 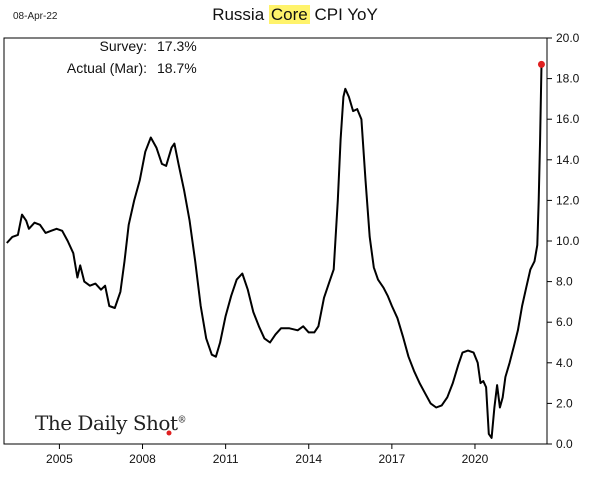 What do you see at coordinates (568, 38) in the screenshot?
I see `y-tick-label: 20.0` at bounding box center [568, 38].